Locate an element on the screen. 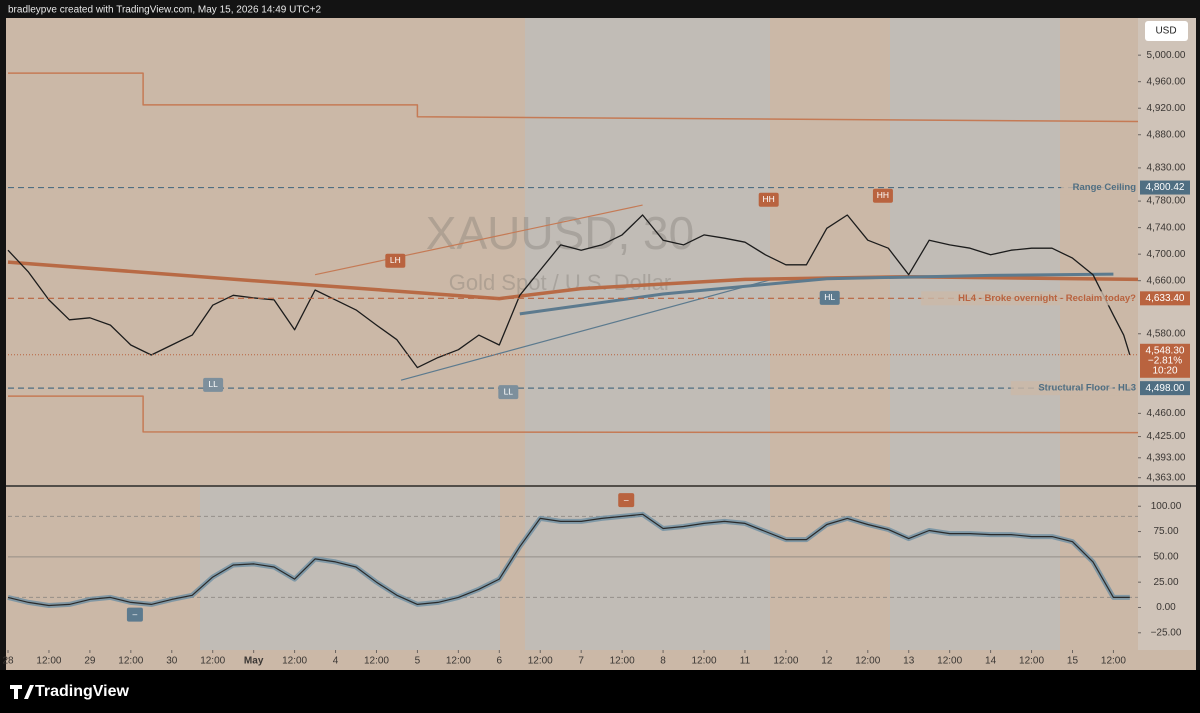  y-tick-label: 4,920.00 is located at coordinates (1166, 108).